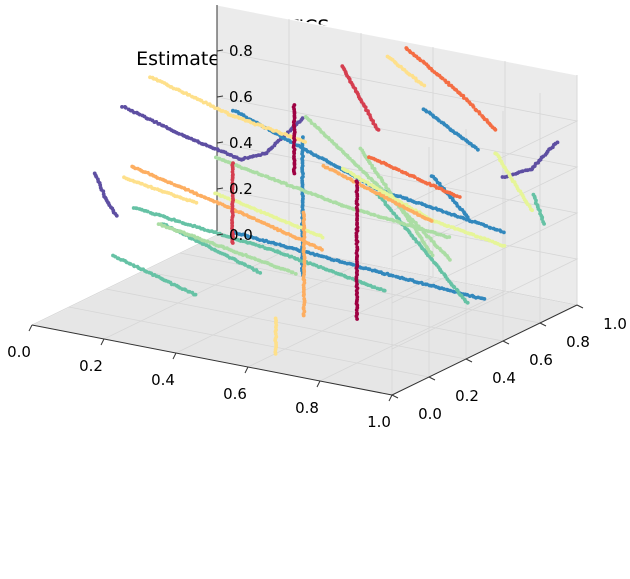 The height and width of the screenshot is (579, 630). Describe the element at coordinates (484, 350) in the screenshot. I see `y-axis-line` at that location.